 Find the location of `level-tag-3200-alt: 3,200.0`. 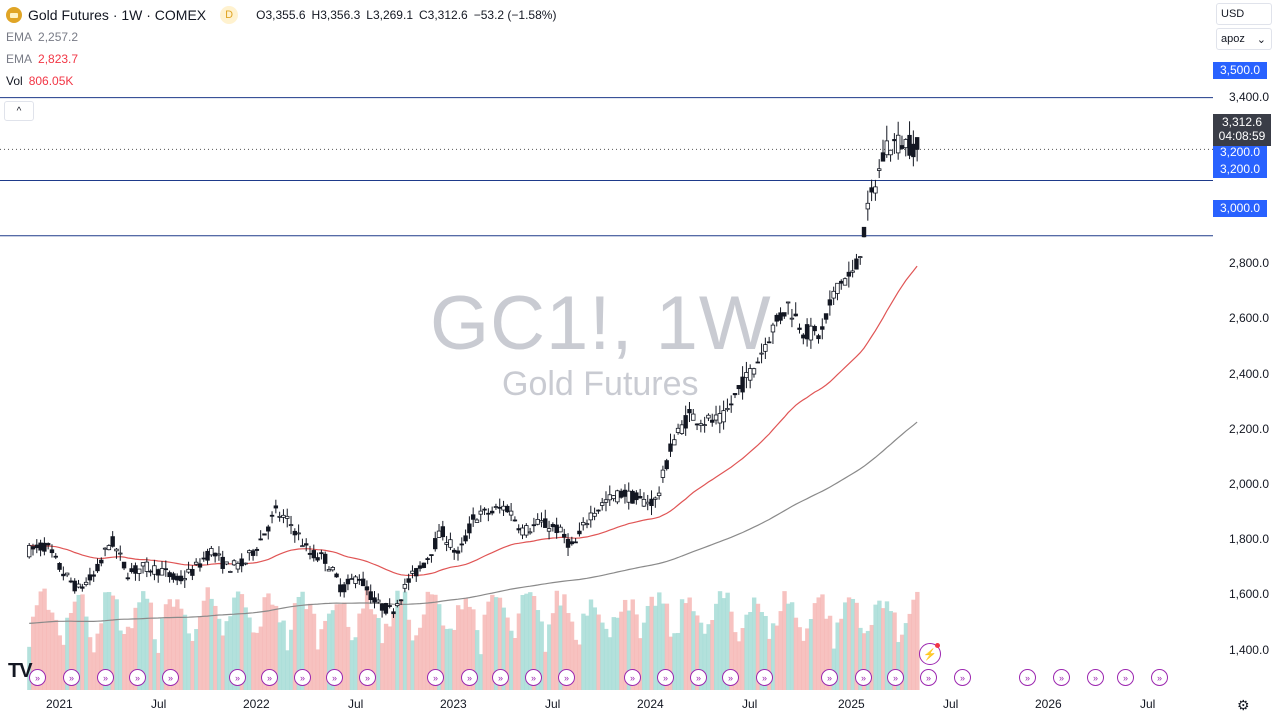

level-tag-3200-alt: 3,200.0 is located at coordinates (1240, 169).